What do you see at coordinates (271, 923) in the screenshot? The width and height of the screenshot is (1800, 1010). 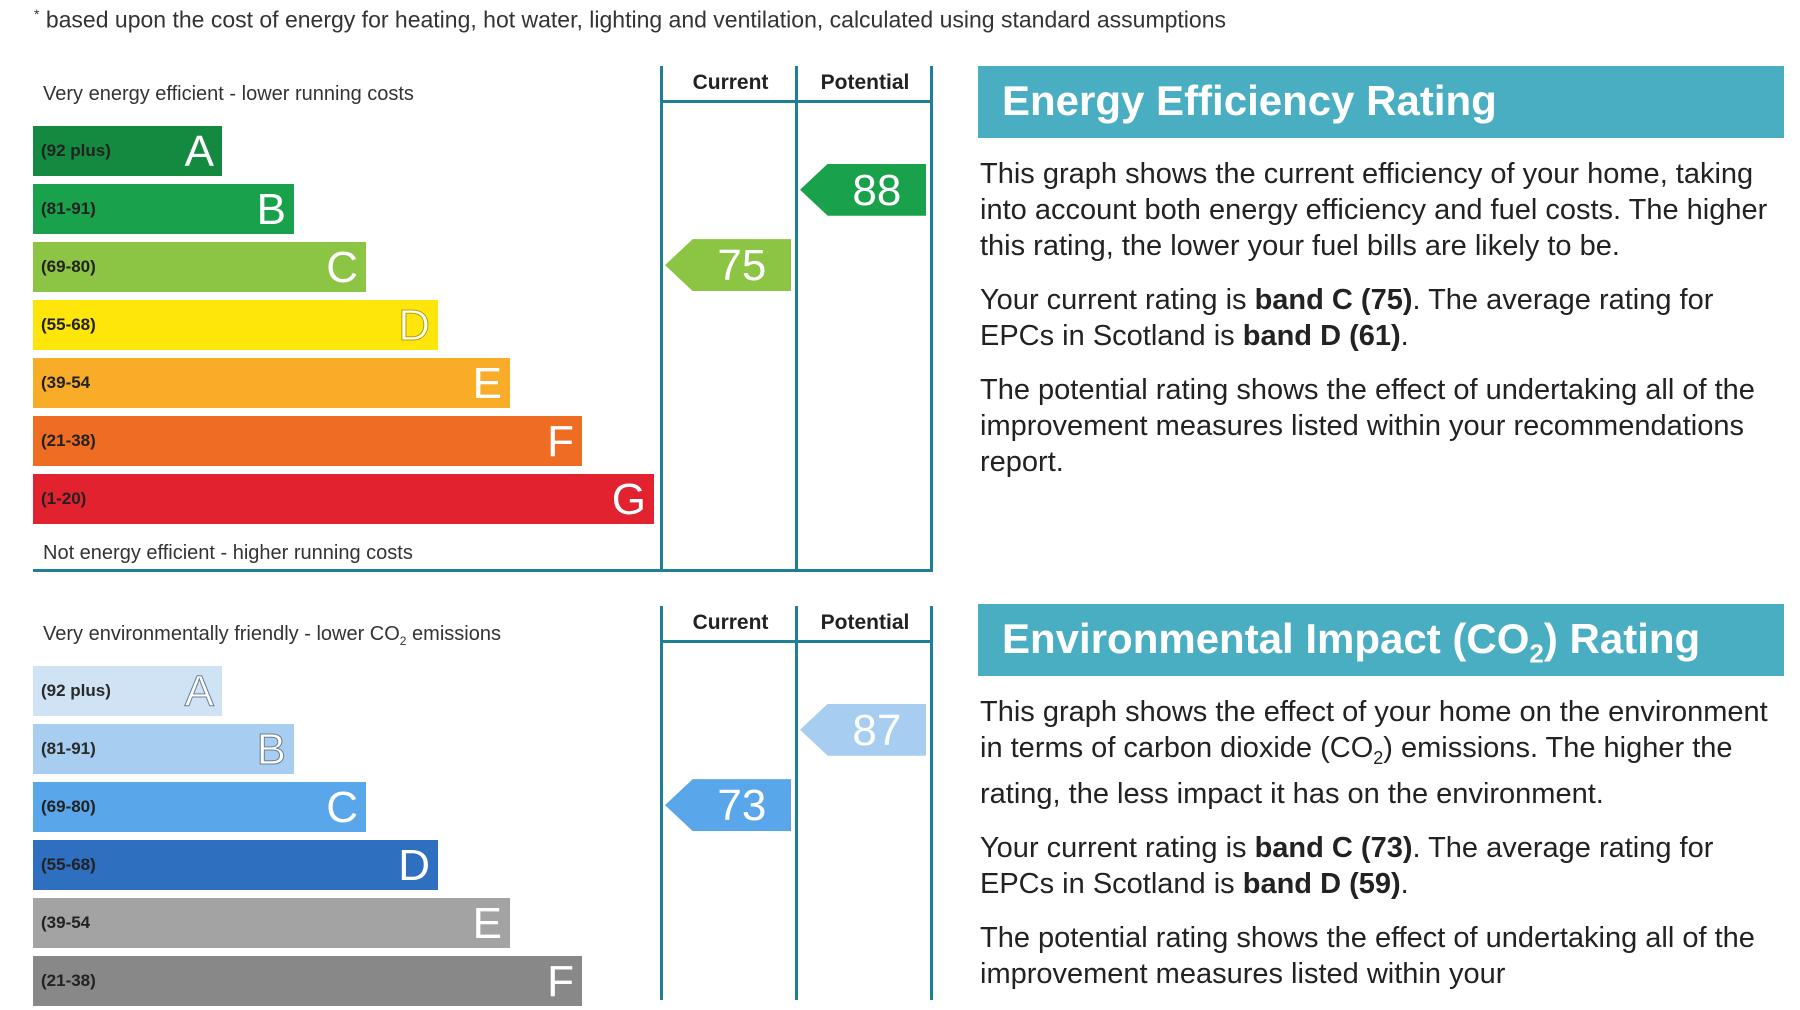 I see `env-band-e: (39-54 E` at bounding box center [271, 923].